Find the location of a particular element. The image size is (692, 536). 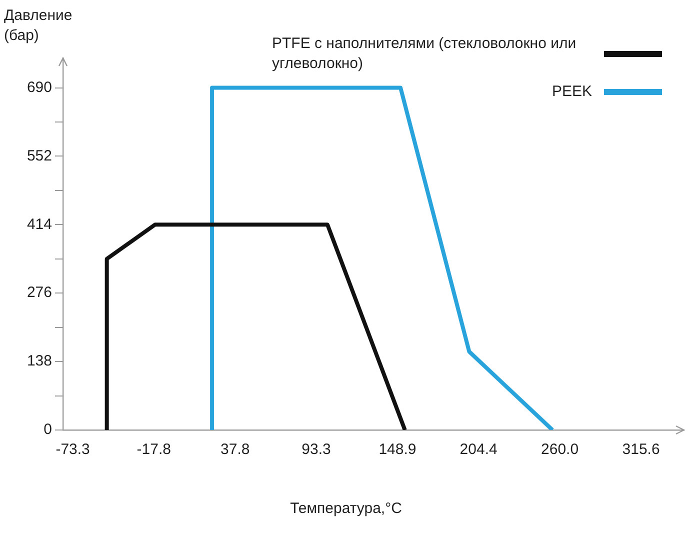

y-tick-label: 138 is located at coordinates (39, 361).